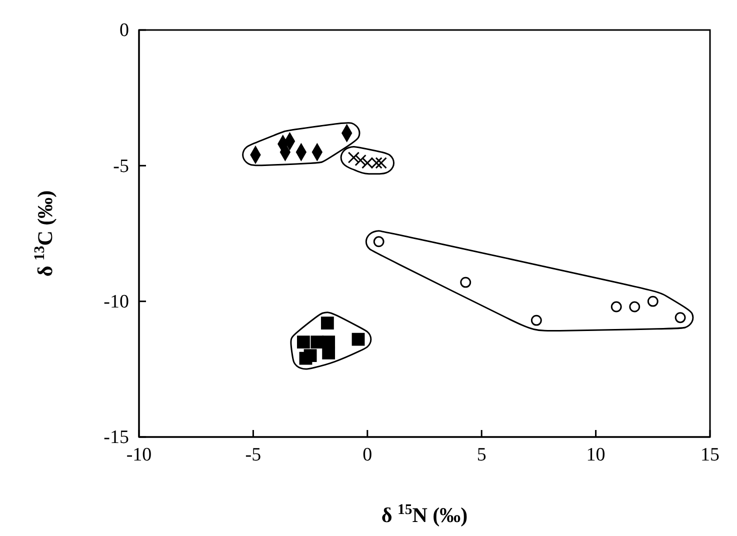 Image resolution: width=737 pixels, height=536 pixels. Describe the element at coordinates (367, 455) in the screenshot. I see `x-tick-label: 0` at that location.